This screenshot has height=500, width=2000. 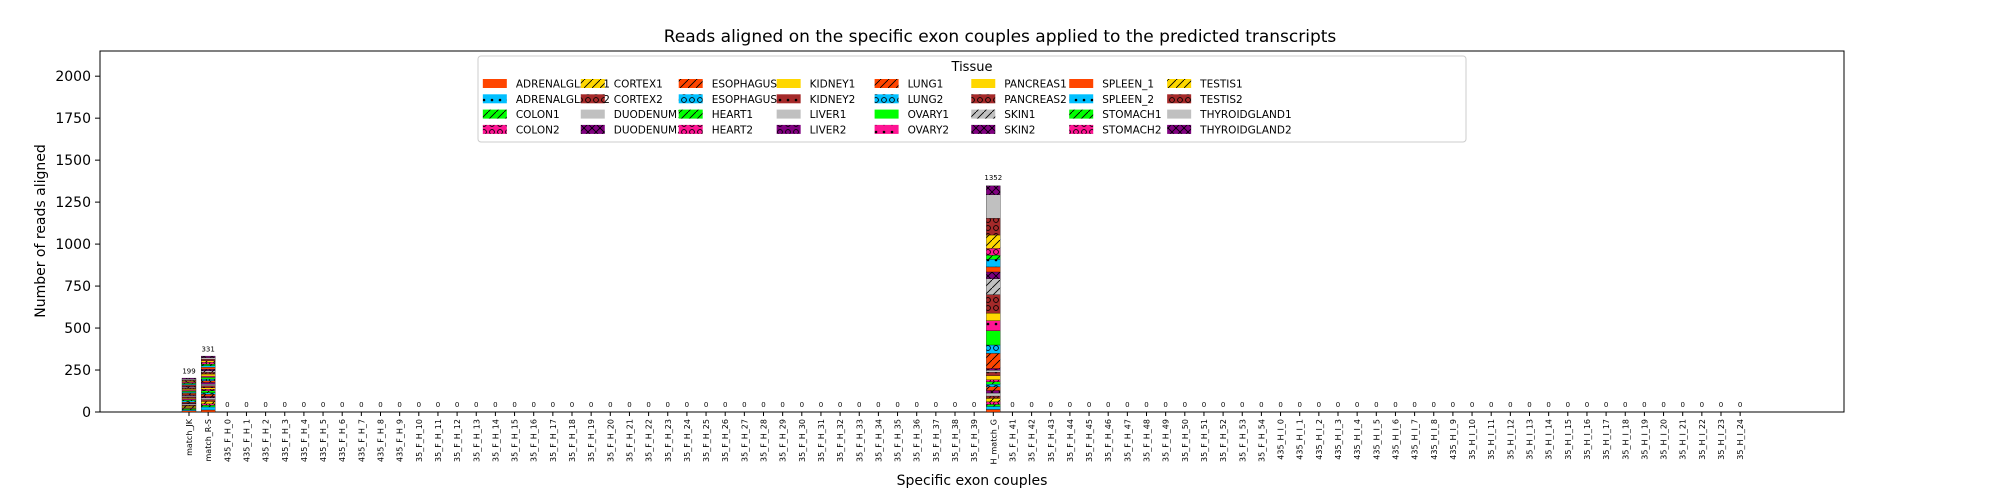 What do you see at coordinates (1587, 439) in the screenshot?
I see `x-tick-label: 35_H_I_16` at bounding box center [1587, 439].